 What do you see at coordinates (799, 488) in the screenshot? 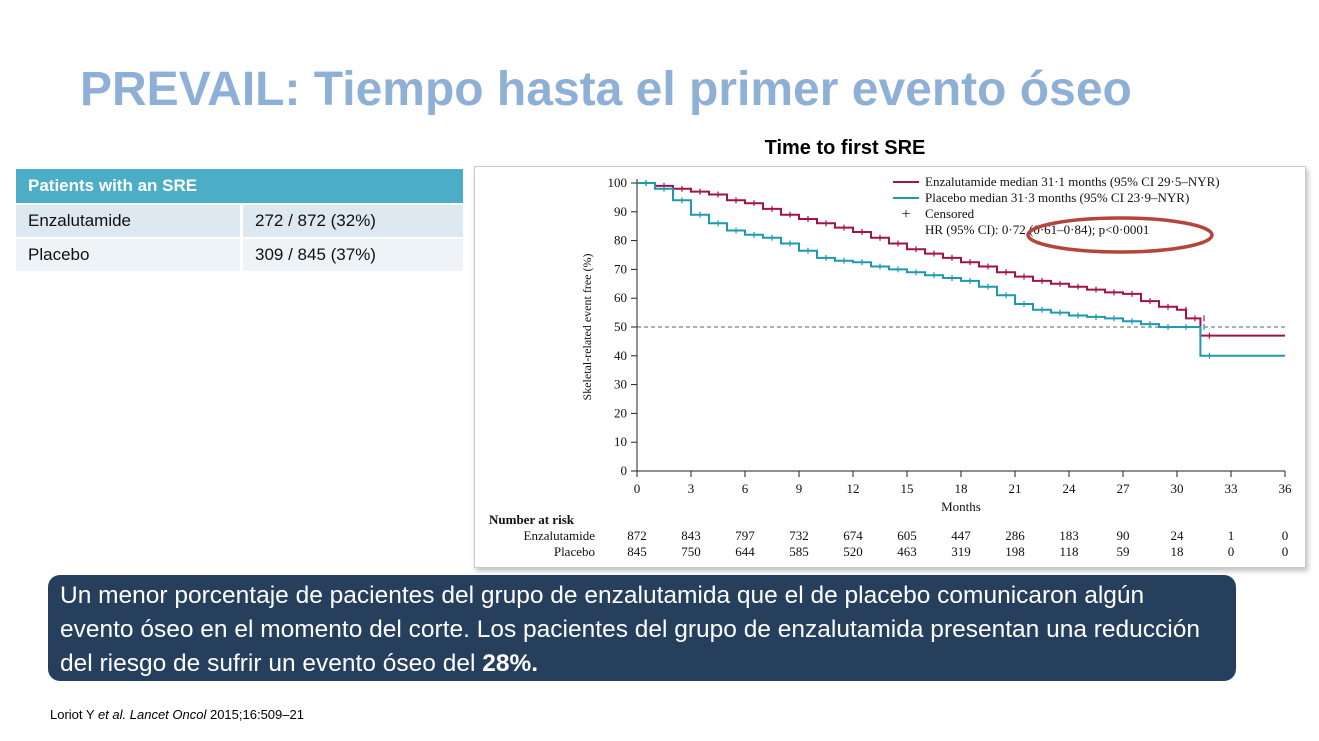
I see `x-tick-label: 9` at bounding box center [799, 488].